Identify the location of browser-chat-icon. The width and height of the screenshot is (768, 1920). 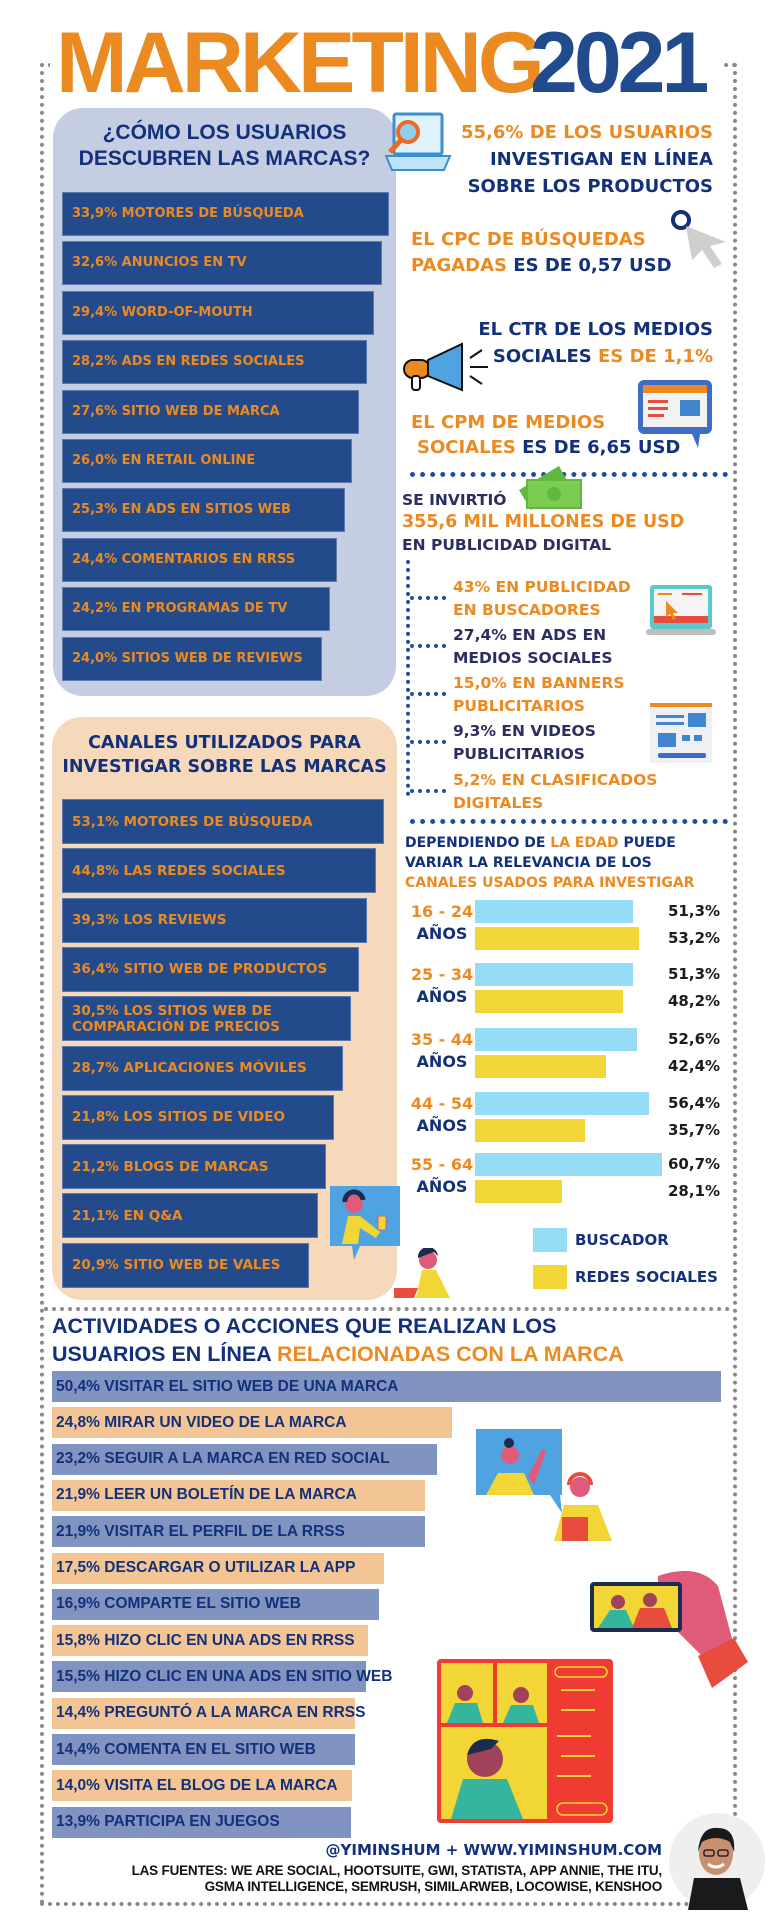
(675, 414).